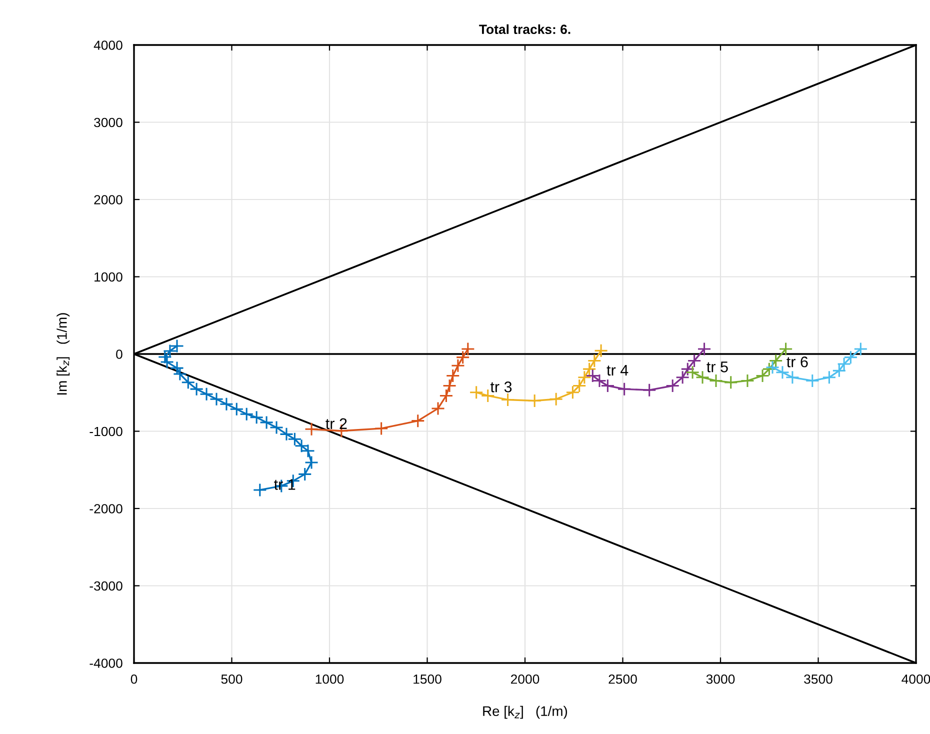  What do you see at coordinates (108, 277) in the screenshot?
I see `y-tick-label: 1000` at bounding box center [108, 277].